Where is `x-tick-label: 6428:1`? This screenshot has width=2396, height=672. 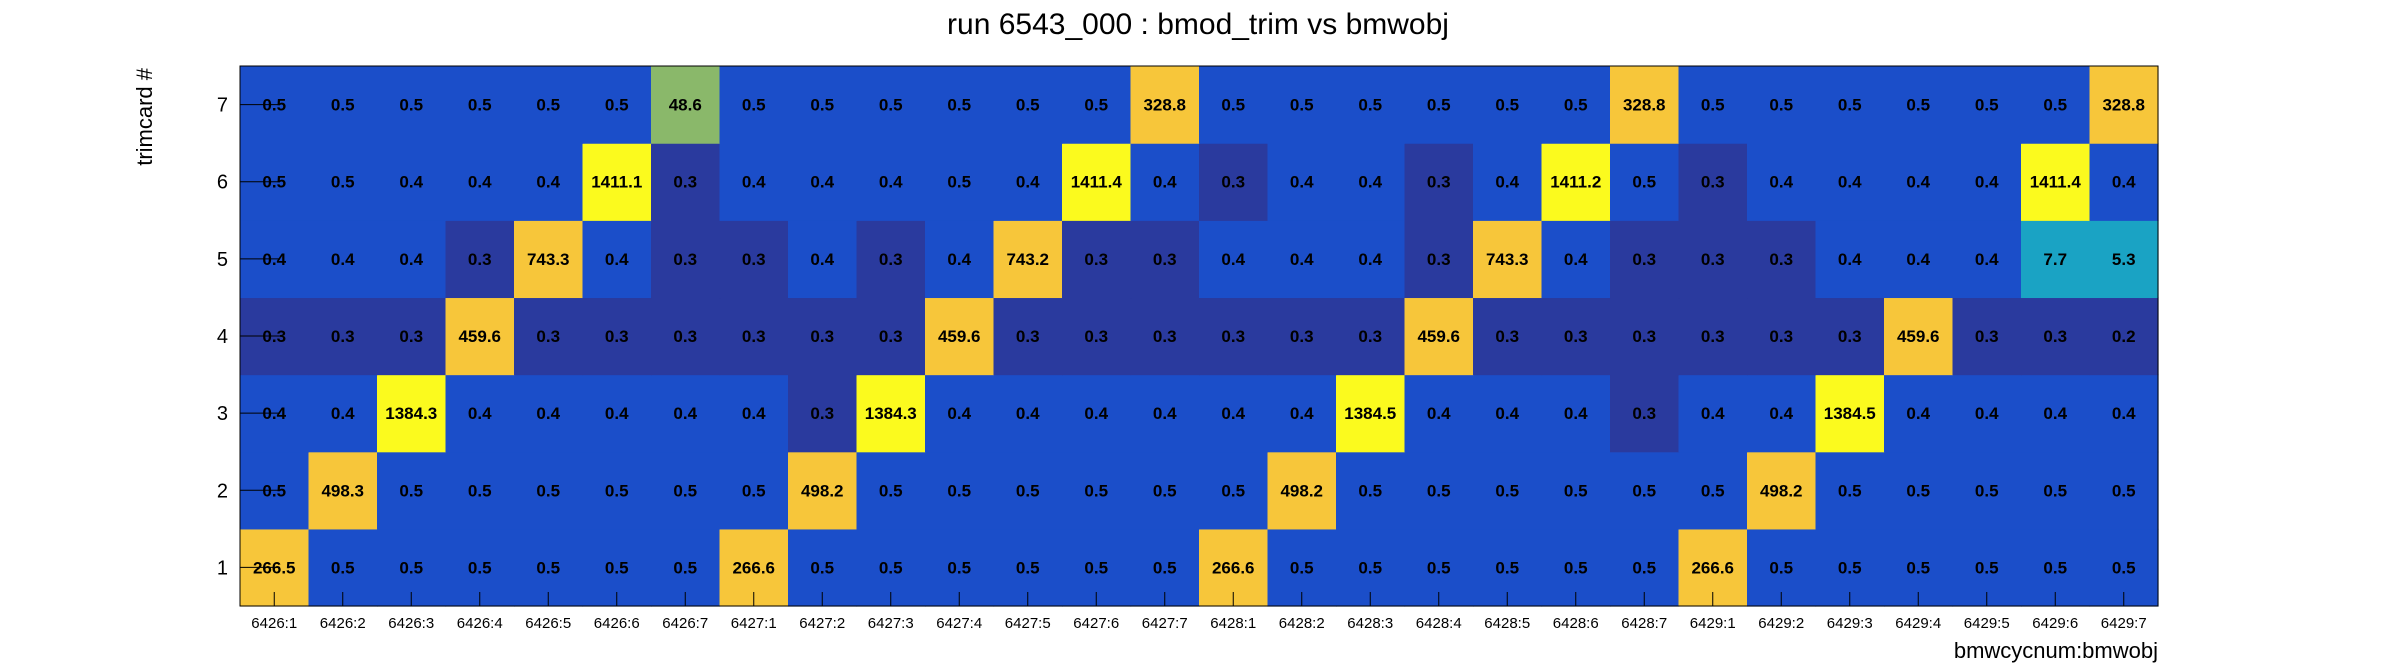
x-tick-label: 6428:1 is located at coordinates (1233, 623).